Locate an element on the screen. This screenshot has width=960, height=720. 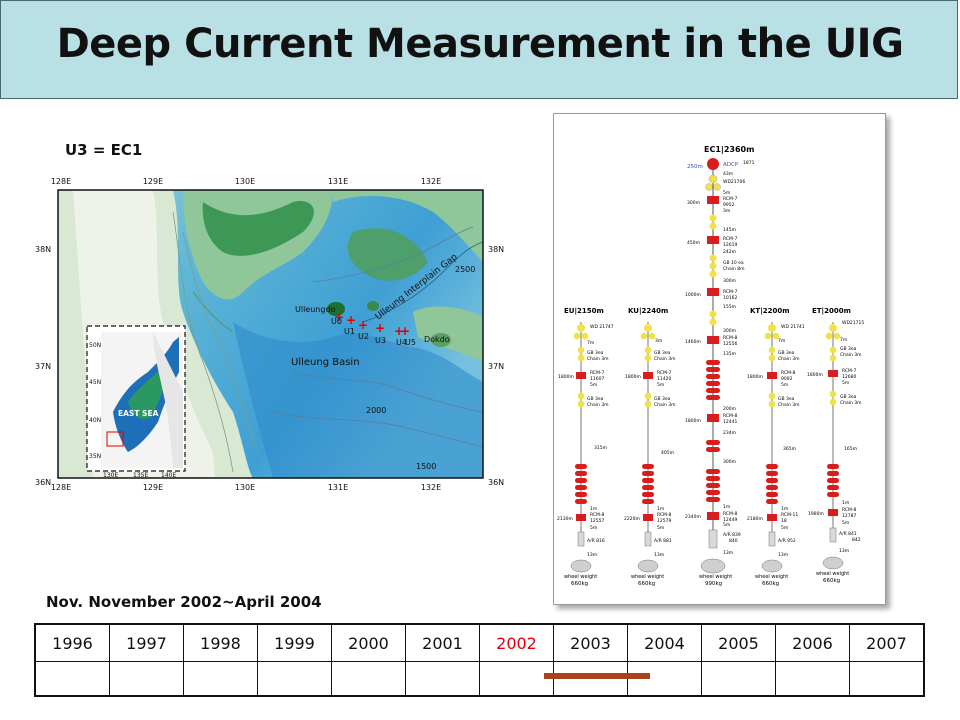
inset-lat-45: 45N is located at coordinates (95, 382).